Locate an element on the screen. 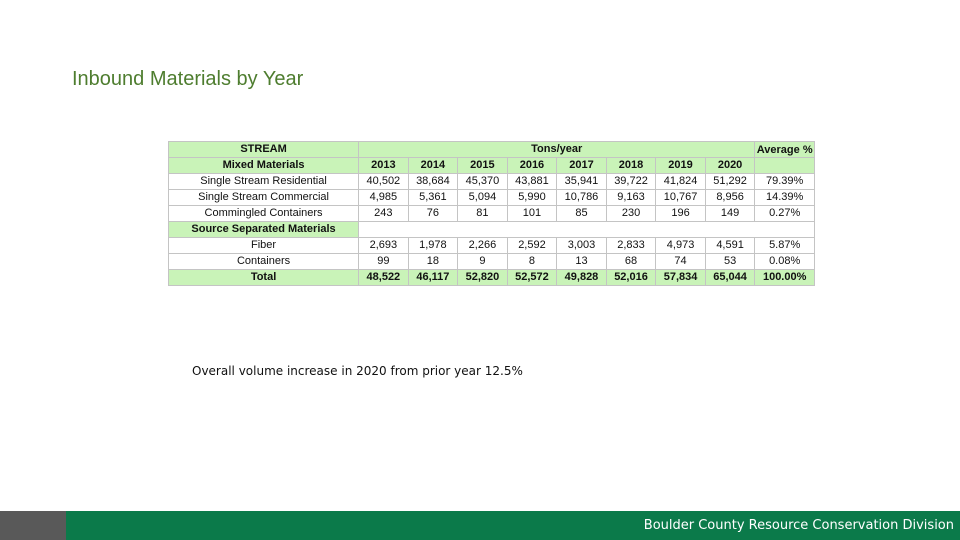 Image resolution: width=960 pixels, height=540 pixels. value-cell: 5,094 is located at coordinates (482, 197).